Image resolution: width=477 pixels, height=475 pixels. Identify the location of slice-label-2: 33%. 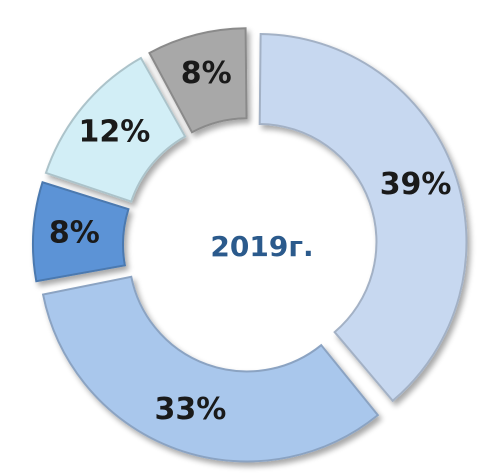
(190, 409).